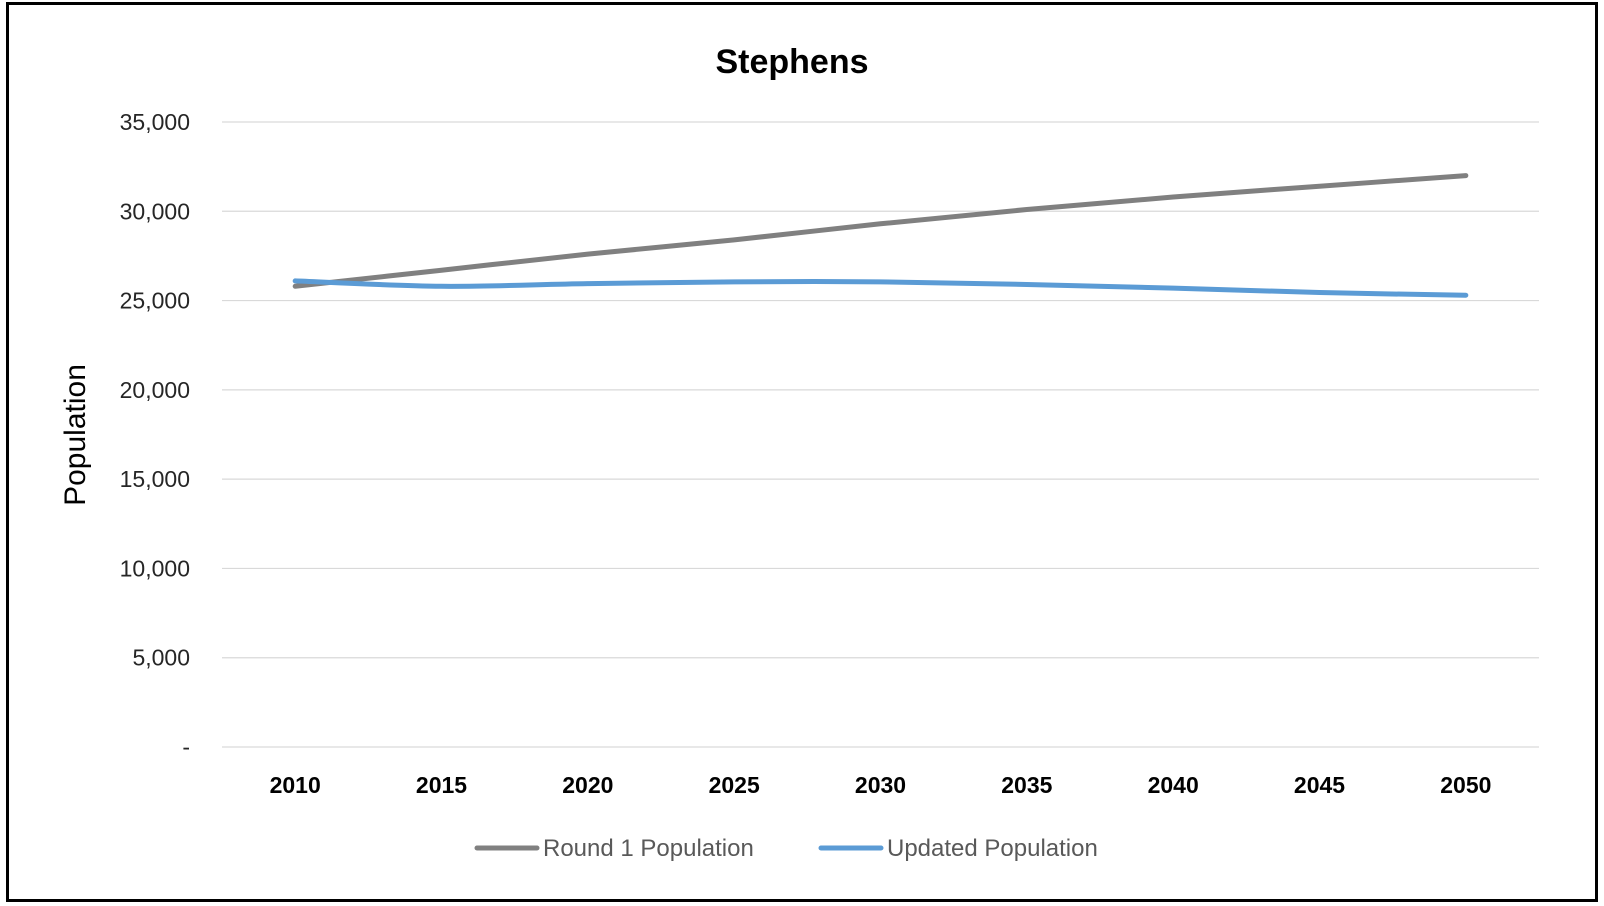  Describe the element at coordinates (441, 785) in the screenshot. I see `x-tick-label: 2015` at that location.